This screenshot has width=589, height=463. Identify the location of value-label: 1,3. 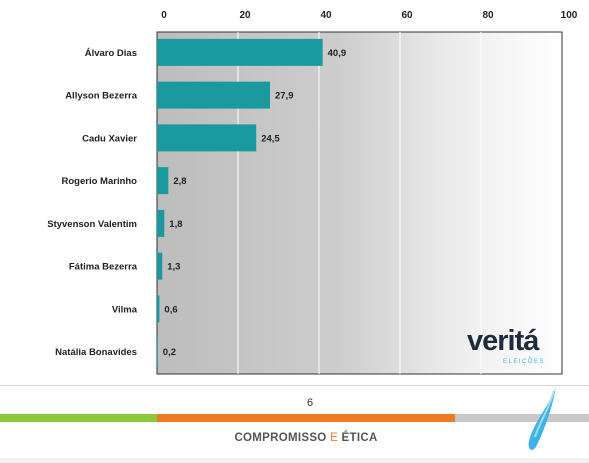
(173, 267).